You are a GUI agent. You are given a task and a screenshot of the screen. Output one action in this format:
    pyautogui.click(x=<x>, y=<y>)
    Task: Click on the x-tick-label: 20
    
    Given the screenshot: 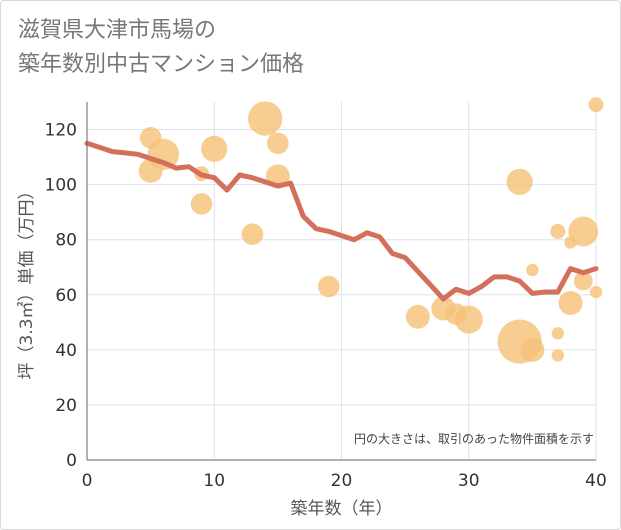 What is the action you would take?
    pyautogui.click(x=342, y=481)
    